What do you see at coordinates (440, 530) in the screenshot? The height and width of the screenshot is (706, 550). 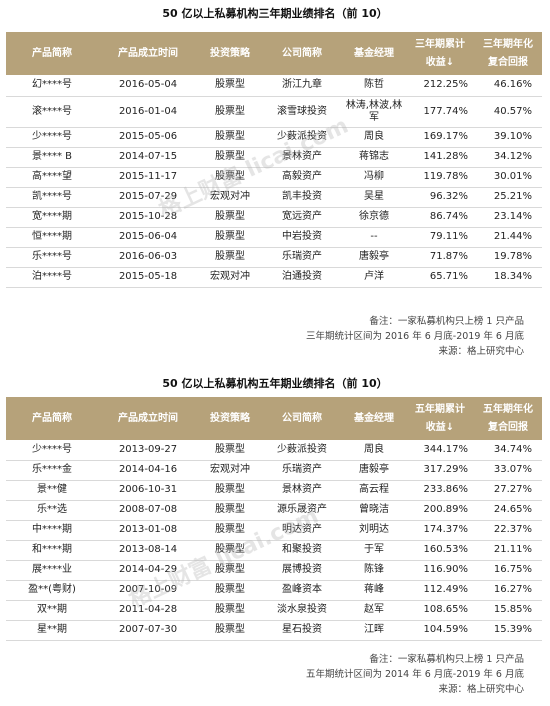 I see `cell-ret-total: 174.37%` at bounding box center [440, 530].